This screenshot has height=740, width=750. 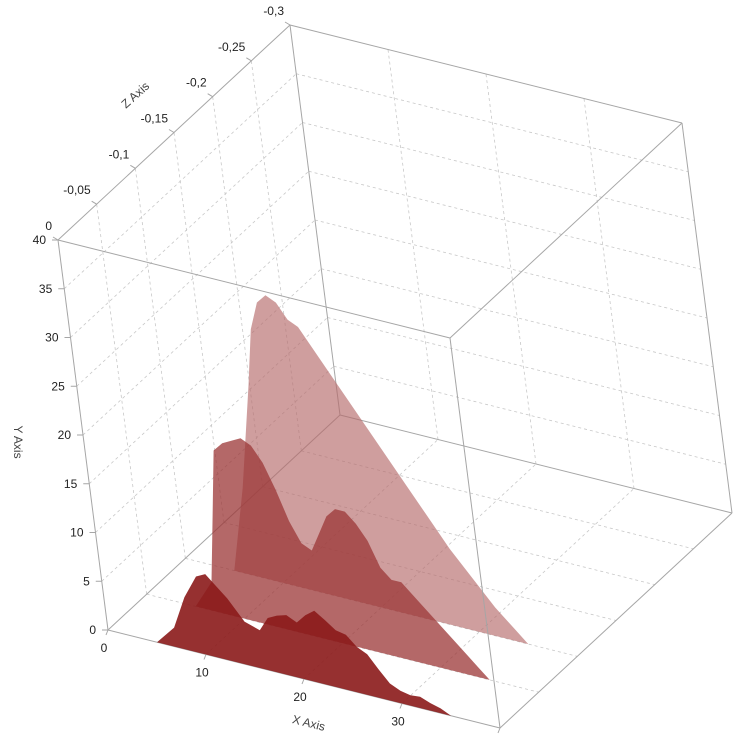 What do you see at coordinates (46, 289) in the screenshot?
I see `y-tick-label: 35` at bounding box center [46, 289].